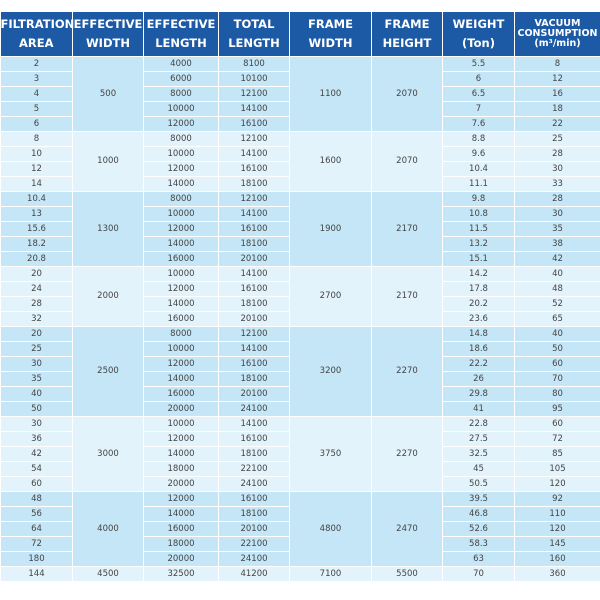 This screenshot has width=600, height=600. Describe the element at coordinates (108, 529) in the screenshot. I see `merged-cell: 4000` at that location.